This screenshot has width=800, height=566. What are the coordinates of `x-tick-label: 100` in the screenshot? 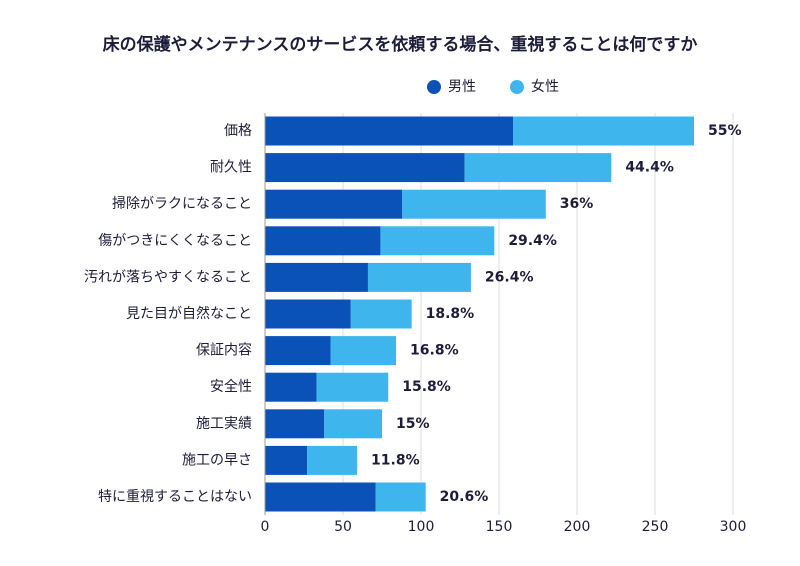 It's located at (421, 527).